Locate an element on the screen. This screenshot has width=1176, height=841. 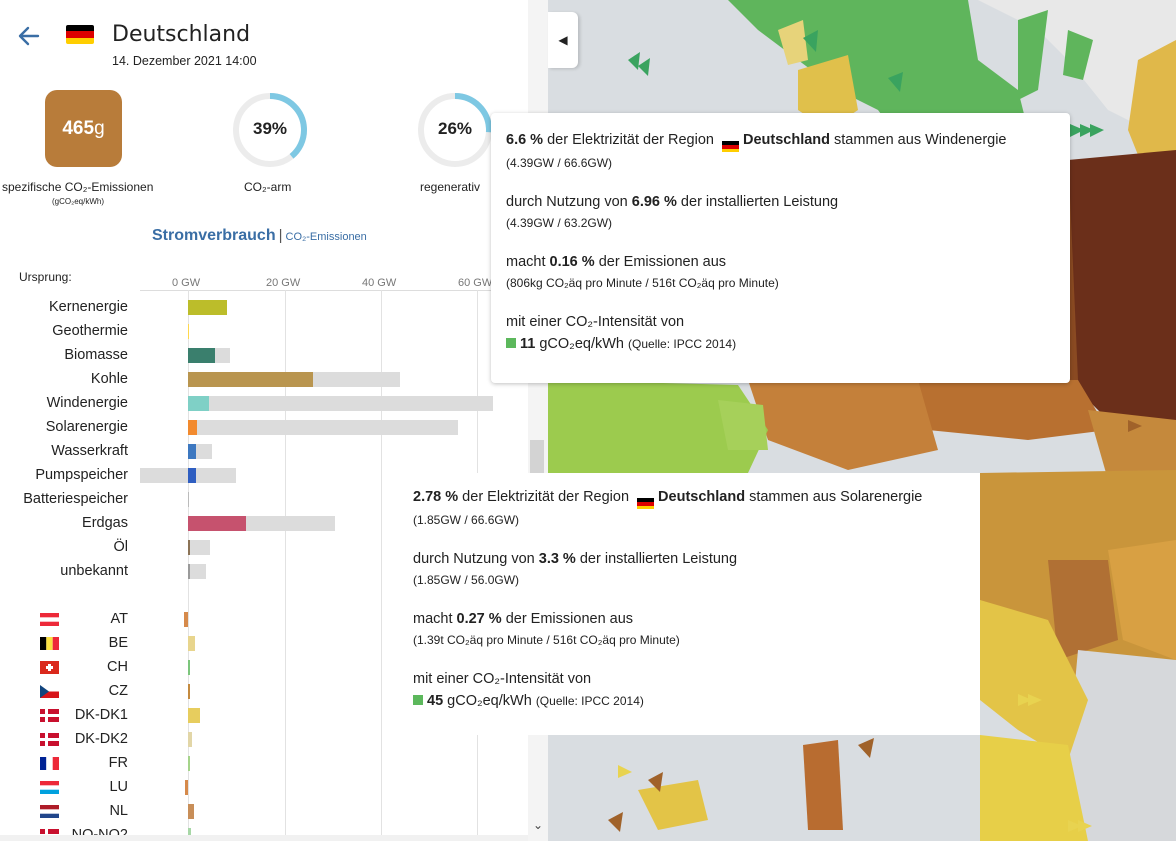
wind-source: (Quelle: IPCC 2014) is located at coordinates (682, 344).